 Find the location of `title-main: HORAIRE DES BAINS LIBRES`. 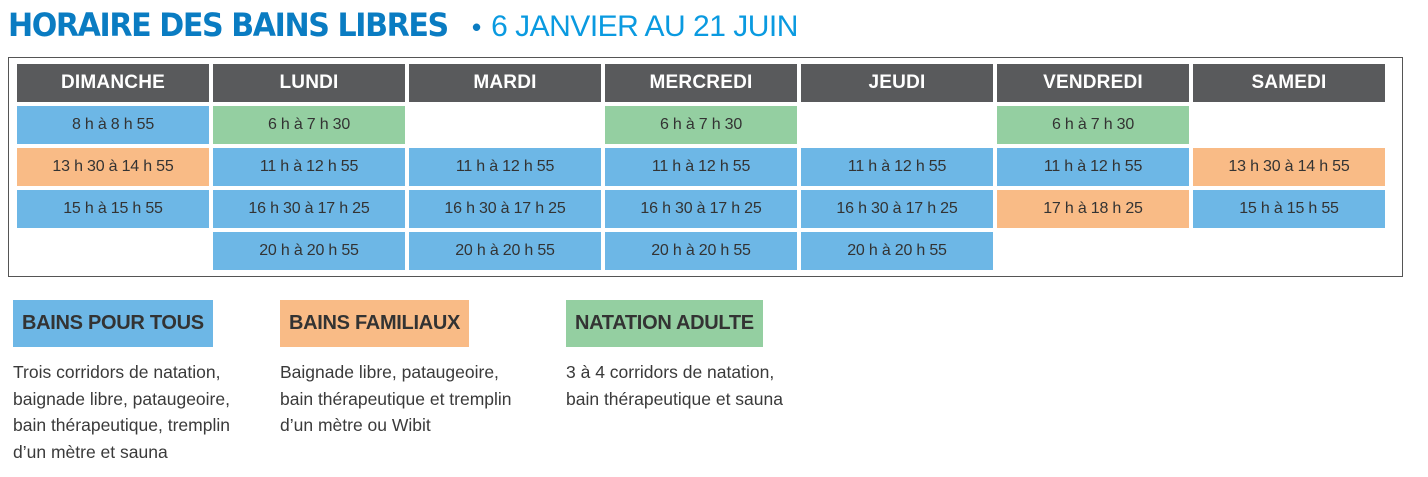

title-main: HORAIRE DES BAINS LIBRES is located at coordinates (228, 25).